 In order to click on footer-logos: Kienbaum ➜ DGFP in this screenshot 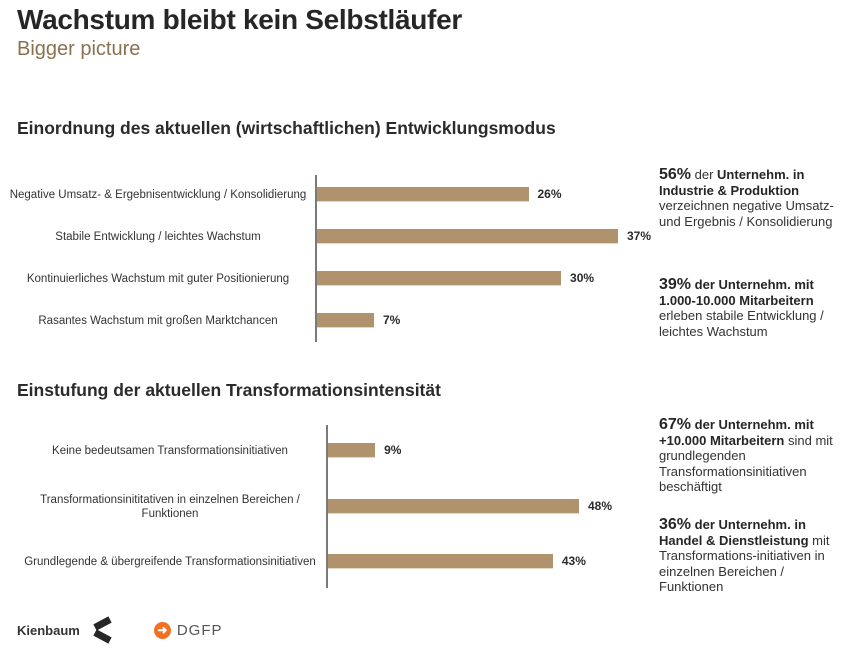, I will do `click(120, 630)`.